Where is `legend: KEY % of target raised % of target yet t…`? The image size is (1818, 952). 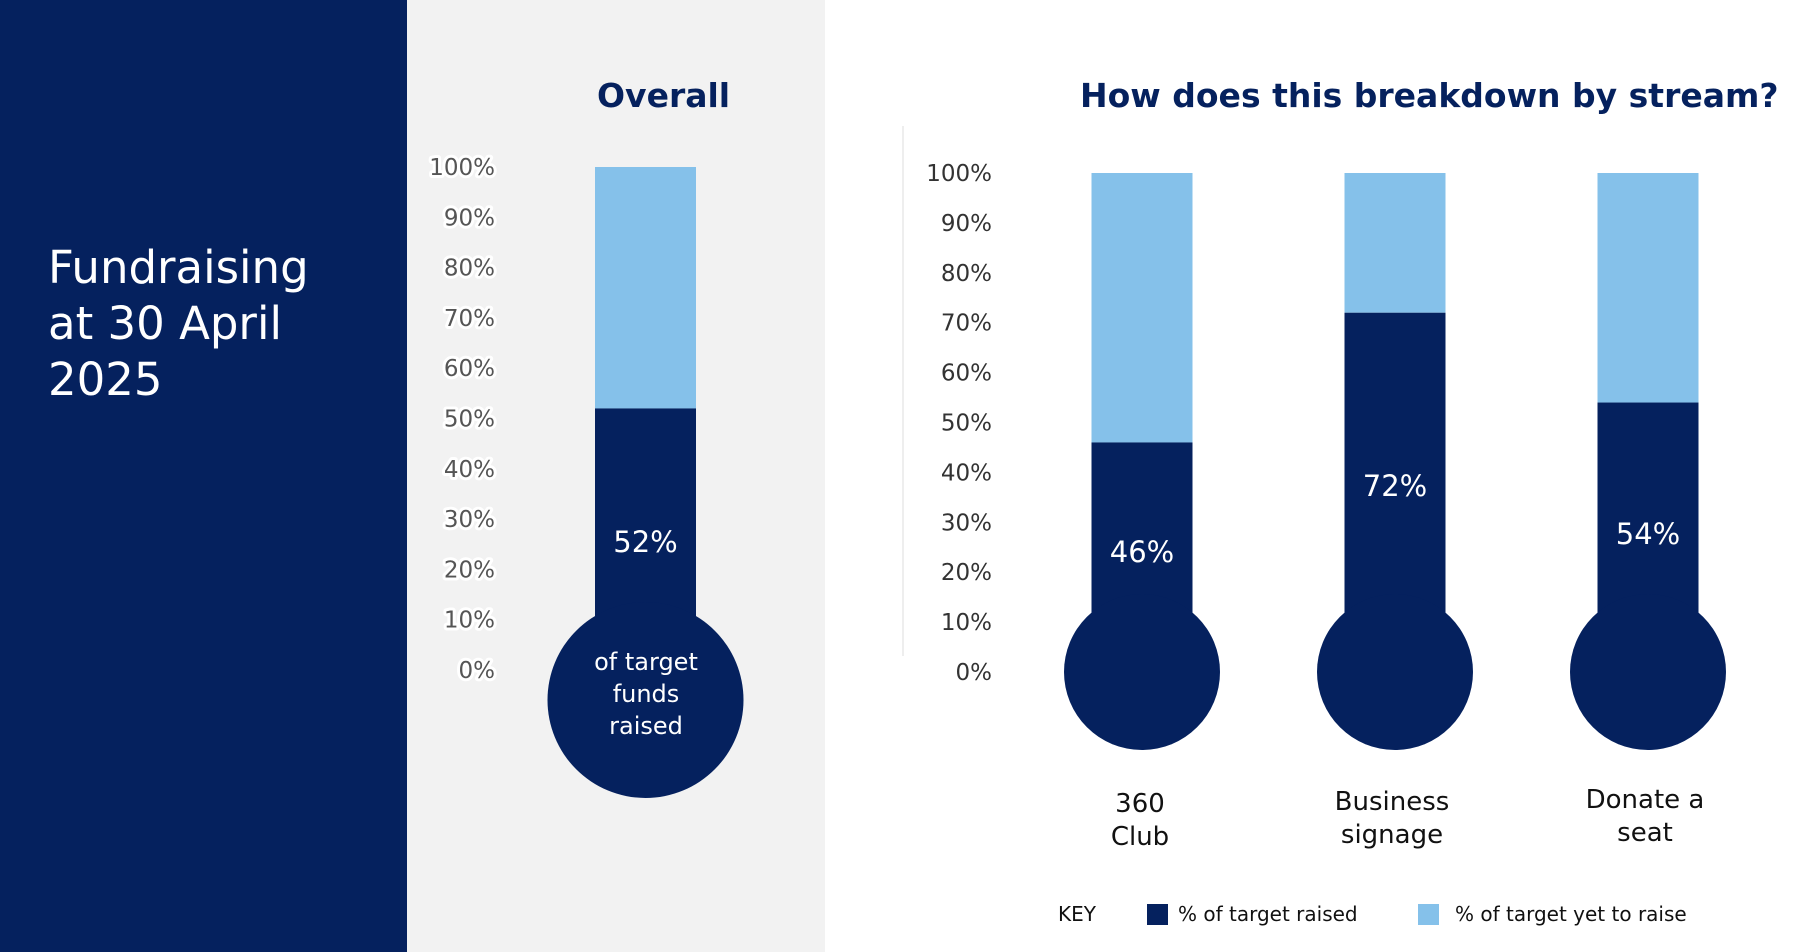
legend: KEY % of target raised % of target yet t… is located at coordinates (909, 917).